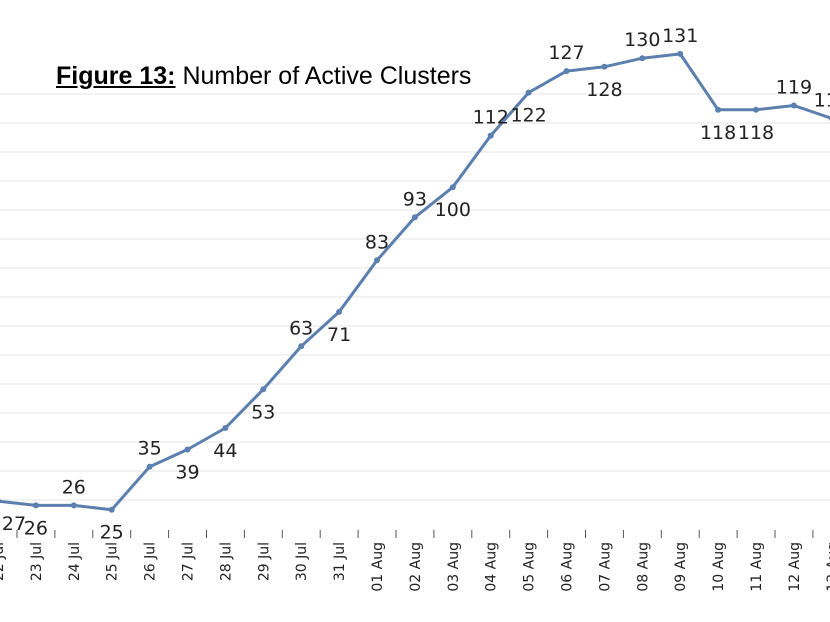  I want to click on x-tick-label: 11 Aug, so click(757, 567).